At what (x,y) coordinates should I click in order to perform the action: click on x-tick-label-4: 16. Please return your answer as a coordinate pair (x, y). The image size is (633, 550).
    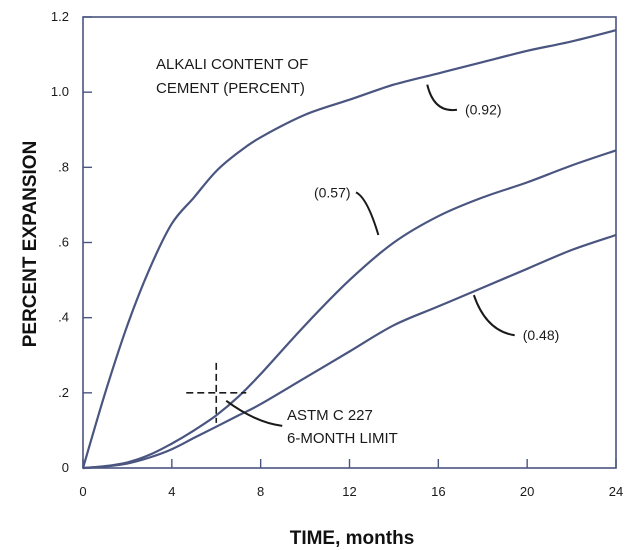
    Looking at the image, I should click on (438, 491).